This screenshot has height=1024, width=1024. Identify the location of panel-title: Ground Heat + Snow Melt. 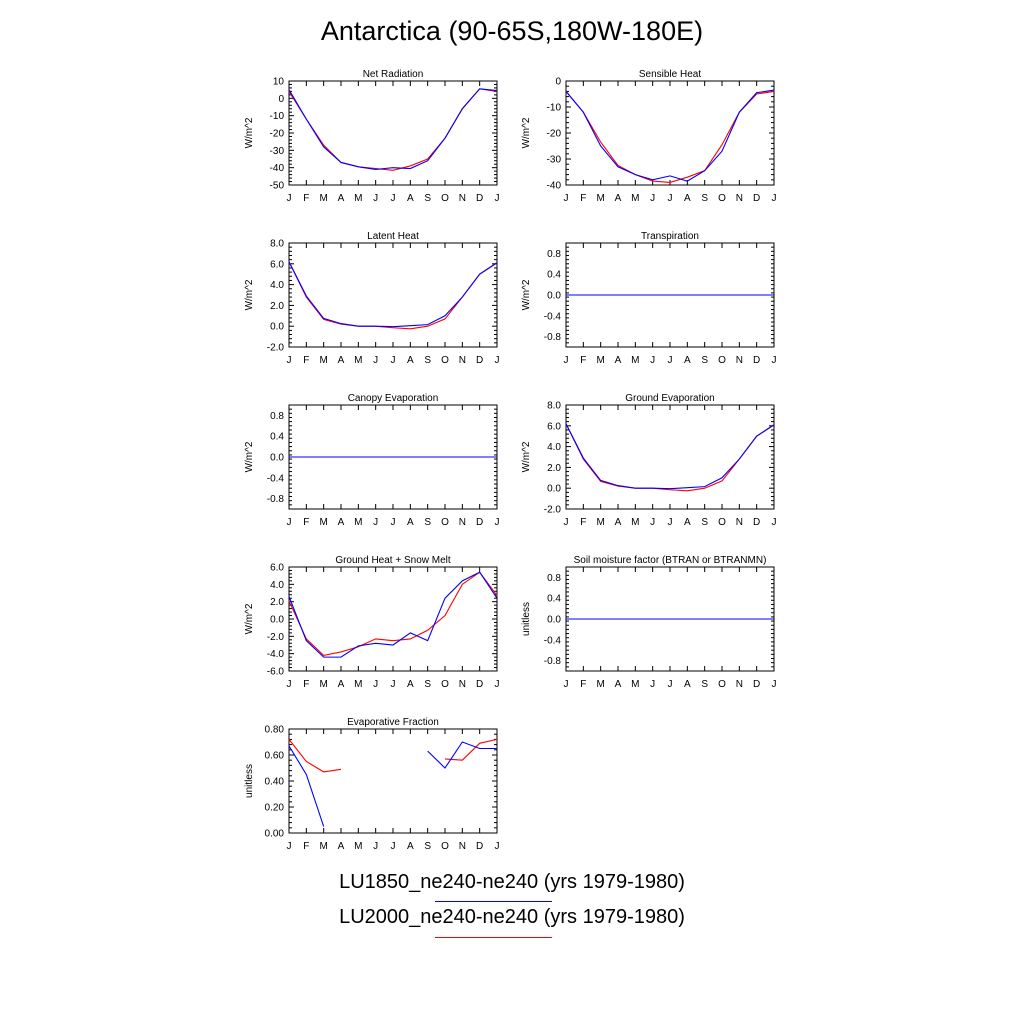
(393, 560).